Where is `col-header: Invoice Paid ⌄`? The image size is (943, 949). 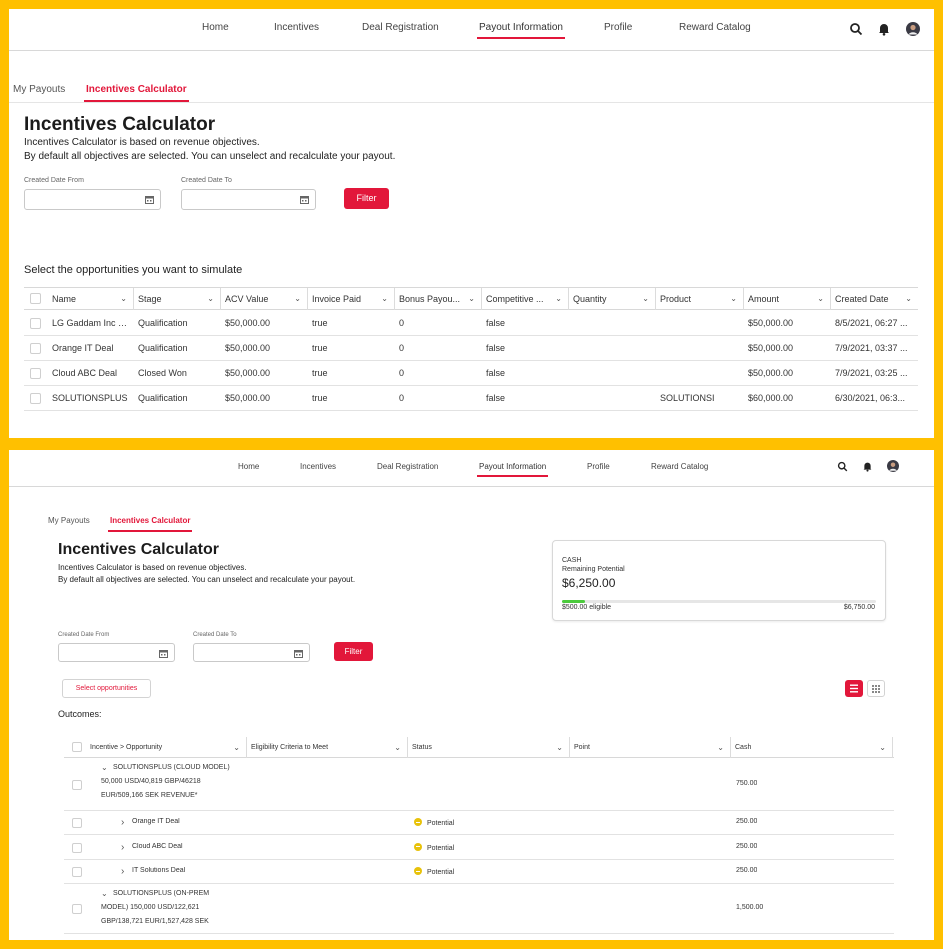
col-header: Invoice Paid ⌄ is located at coordinates (351, 299).